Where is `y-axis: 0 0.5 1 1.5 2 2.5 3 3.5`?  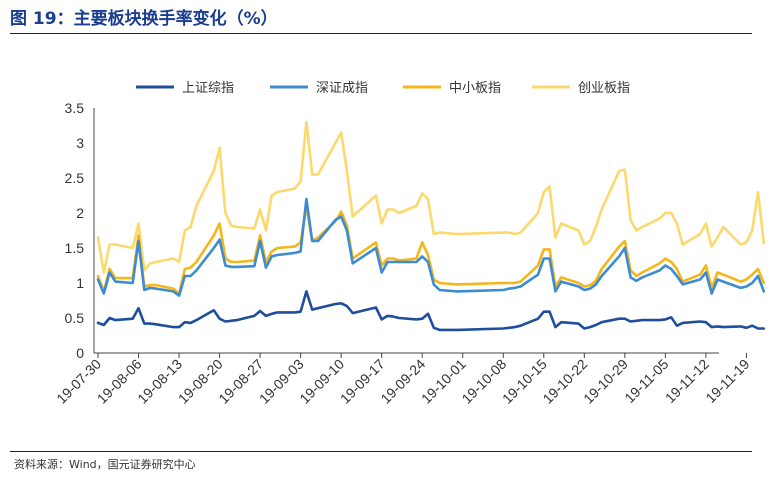 y-axis: 0 0.5 1 1.5 2 2.5 3 3.5 is located at coordinates (80, 230).